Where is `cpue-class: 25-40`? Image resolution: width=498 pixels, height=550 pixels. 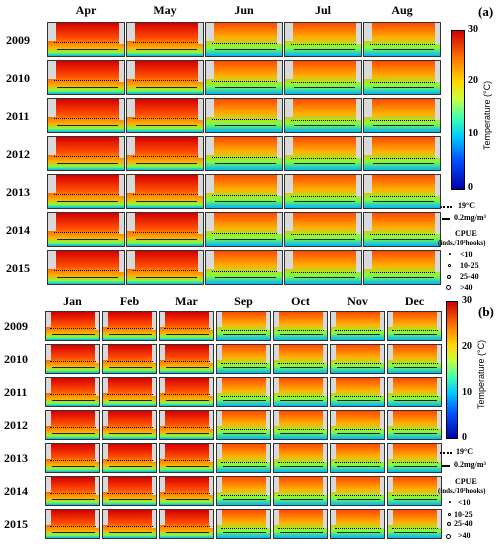
cpue-class: 25-40 is located at coordinates (463, 523).